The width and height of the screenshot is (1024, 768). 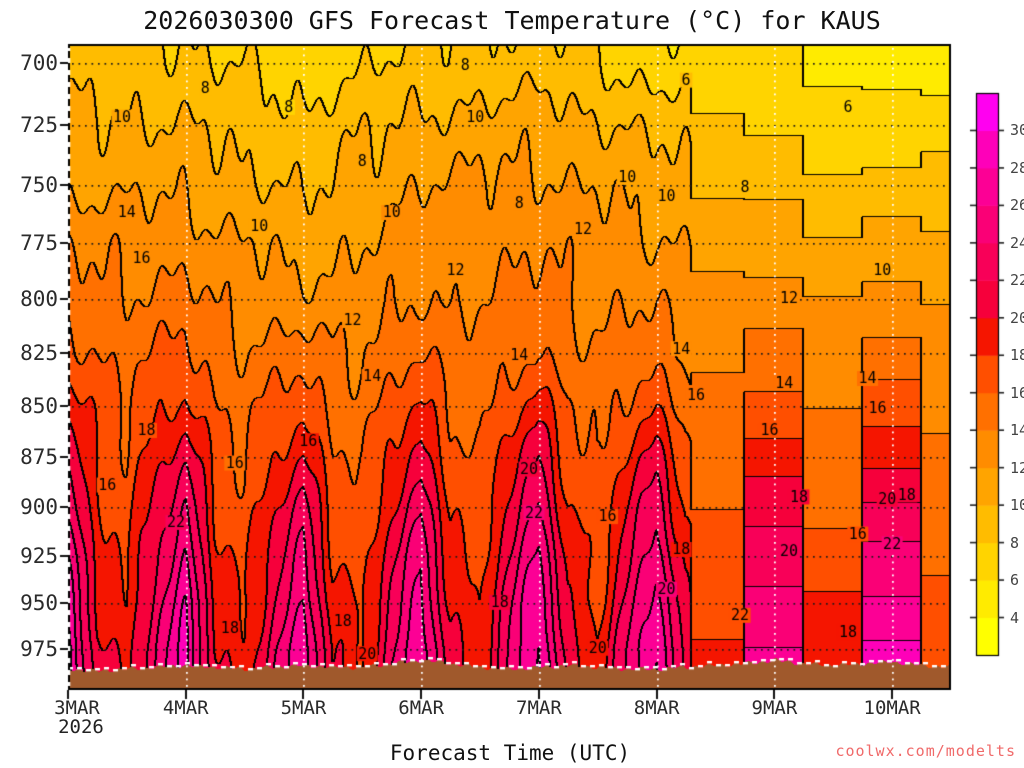 I want to click on colorbar-tick-label: 4, so click(x=1015, y=617).